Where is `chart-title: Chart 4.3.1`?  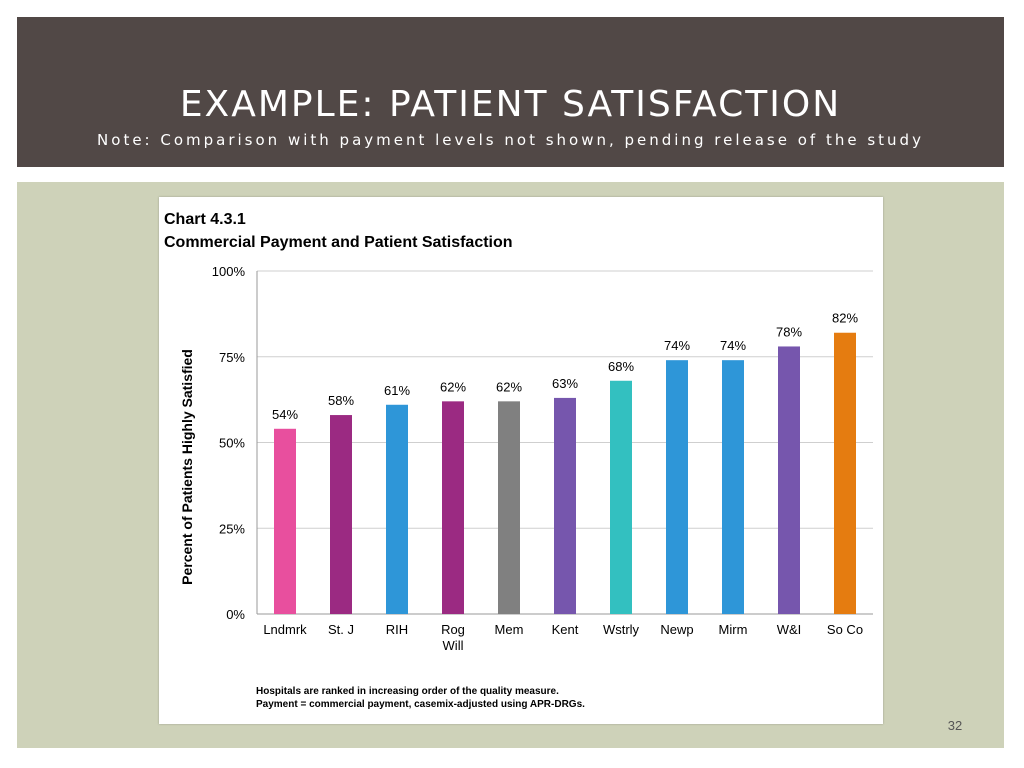 chart-title: Chart 4.3.1 is located at coordinates (205, 219).